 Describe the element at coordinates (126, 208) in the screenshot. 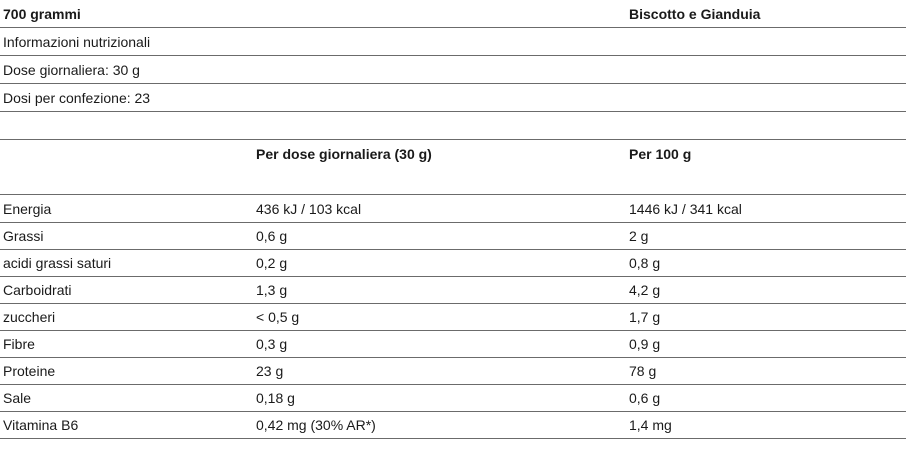

I see `nutrient-name: Energia` at that location.